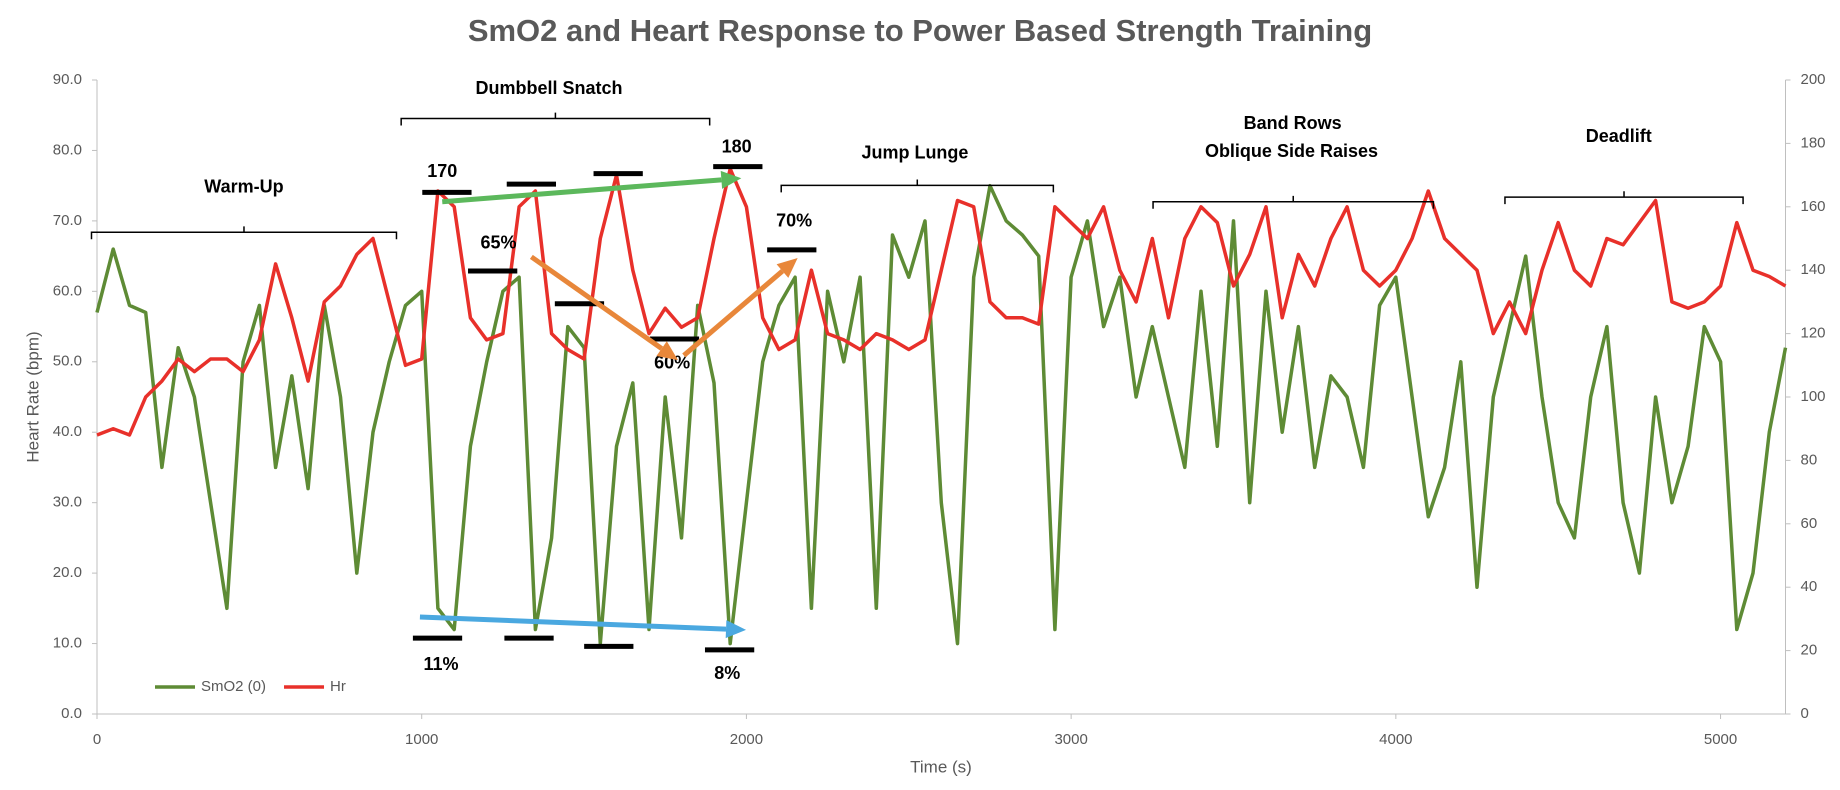 The image size is (1840, 790). What do you see at coordinates (442, 171) in the screenshot?
I see `annotation: 170` at bounding box center [442, 171].